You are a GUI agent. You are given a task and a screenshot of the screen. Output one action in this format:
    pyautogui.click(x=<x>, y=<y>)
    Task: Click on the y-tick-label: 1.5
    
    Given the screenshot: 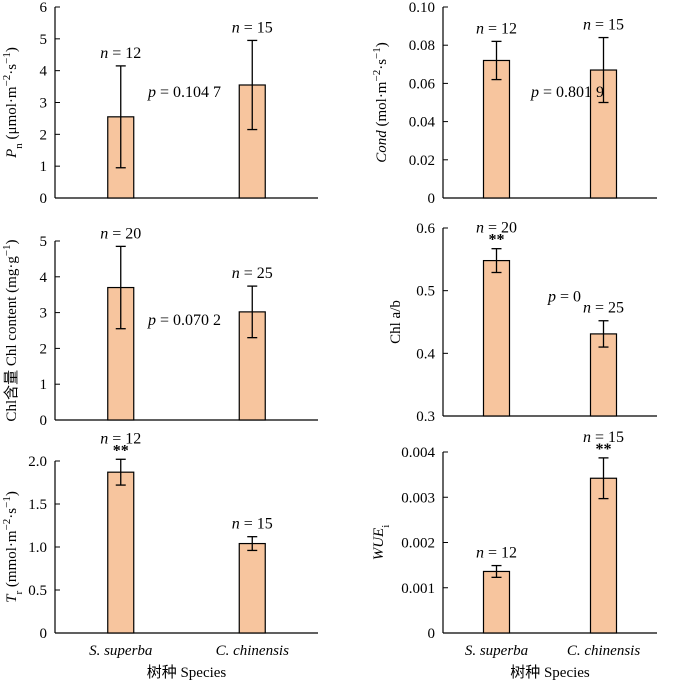 What is the action you would take?
    pyautogui.click(x=37, y=505)
    